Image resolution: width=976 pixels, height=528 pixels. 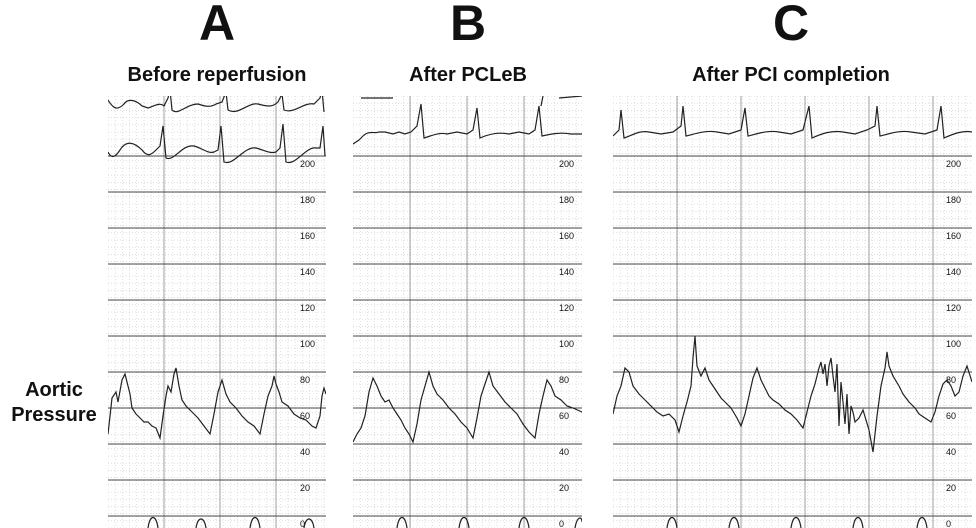 What do you see at coordinates (217, 404) in the screenshot?
I see `strip-a-aortic-pressure` at bounding box center [217, 404].